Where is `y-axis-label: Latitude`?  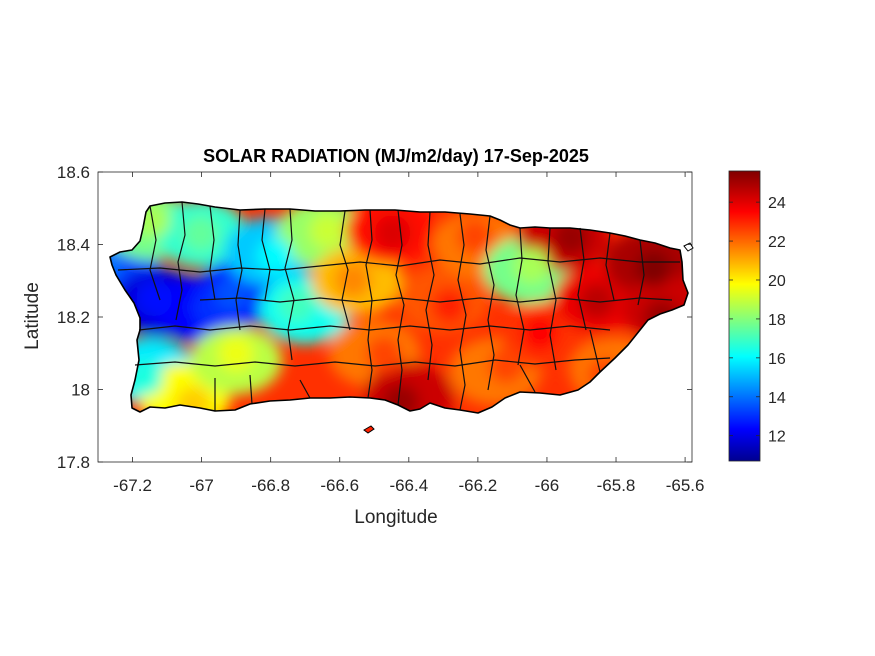 y-axis-label: Latitude is located at coordinates (32, 316).